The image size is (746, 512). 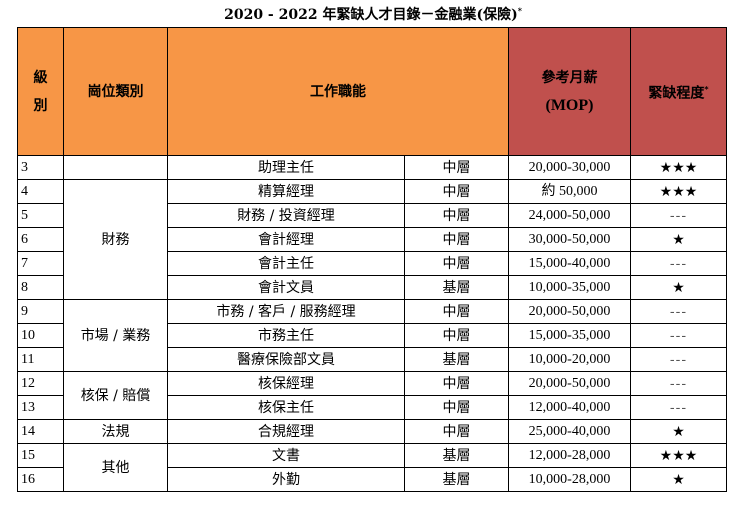 What do you see at coordinates (569, 77) in the screenshot?
I see `header-salary-label: 參考月薪` at bounding box center [569, 77].